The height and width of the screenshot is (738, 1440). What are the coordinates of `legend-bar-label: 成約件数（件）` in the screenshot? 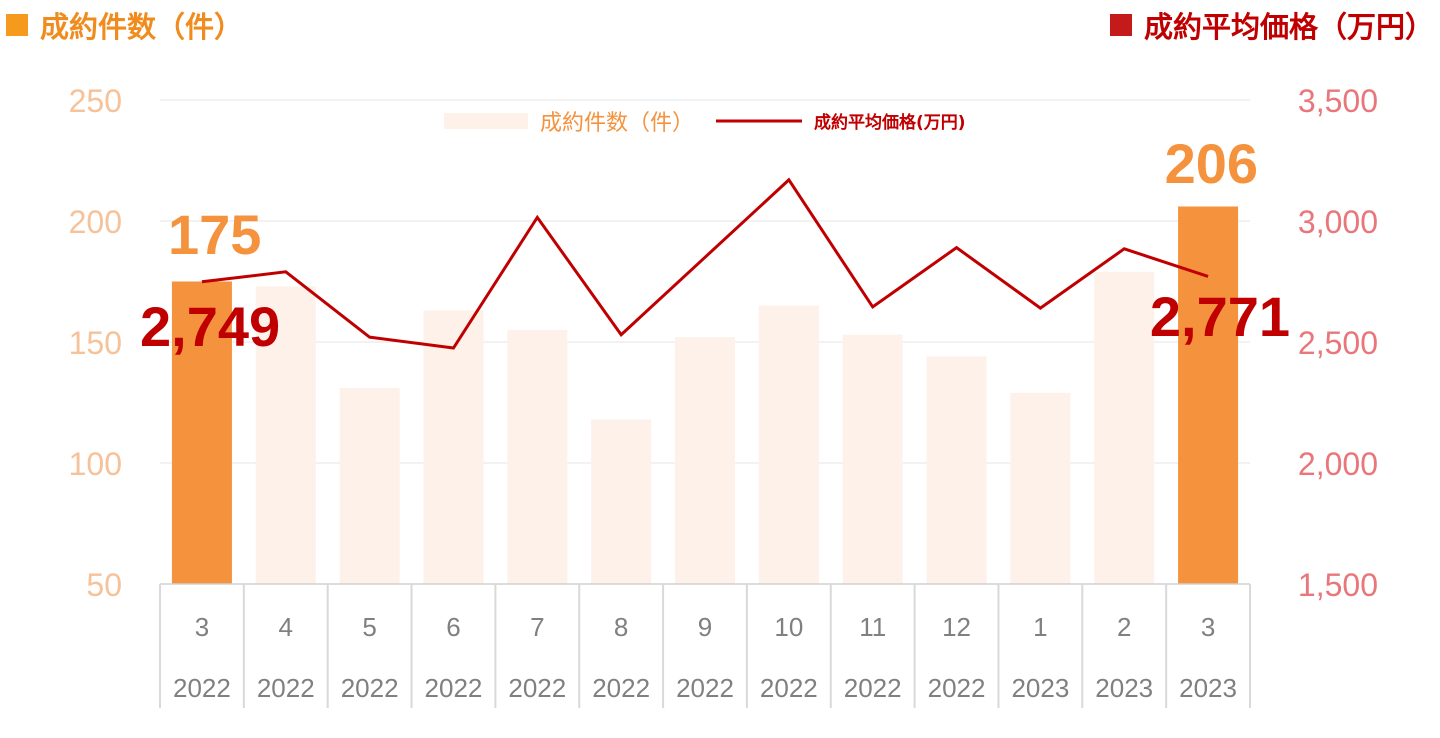 It's located at (617, 123).